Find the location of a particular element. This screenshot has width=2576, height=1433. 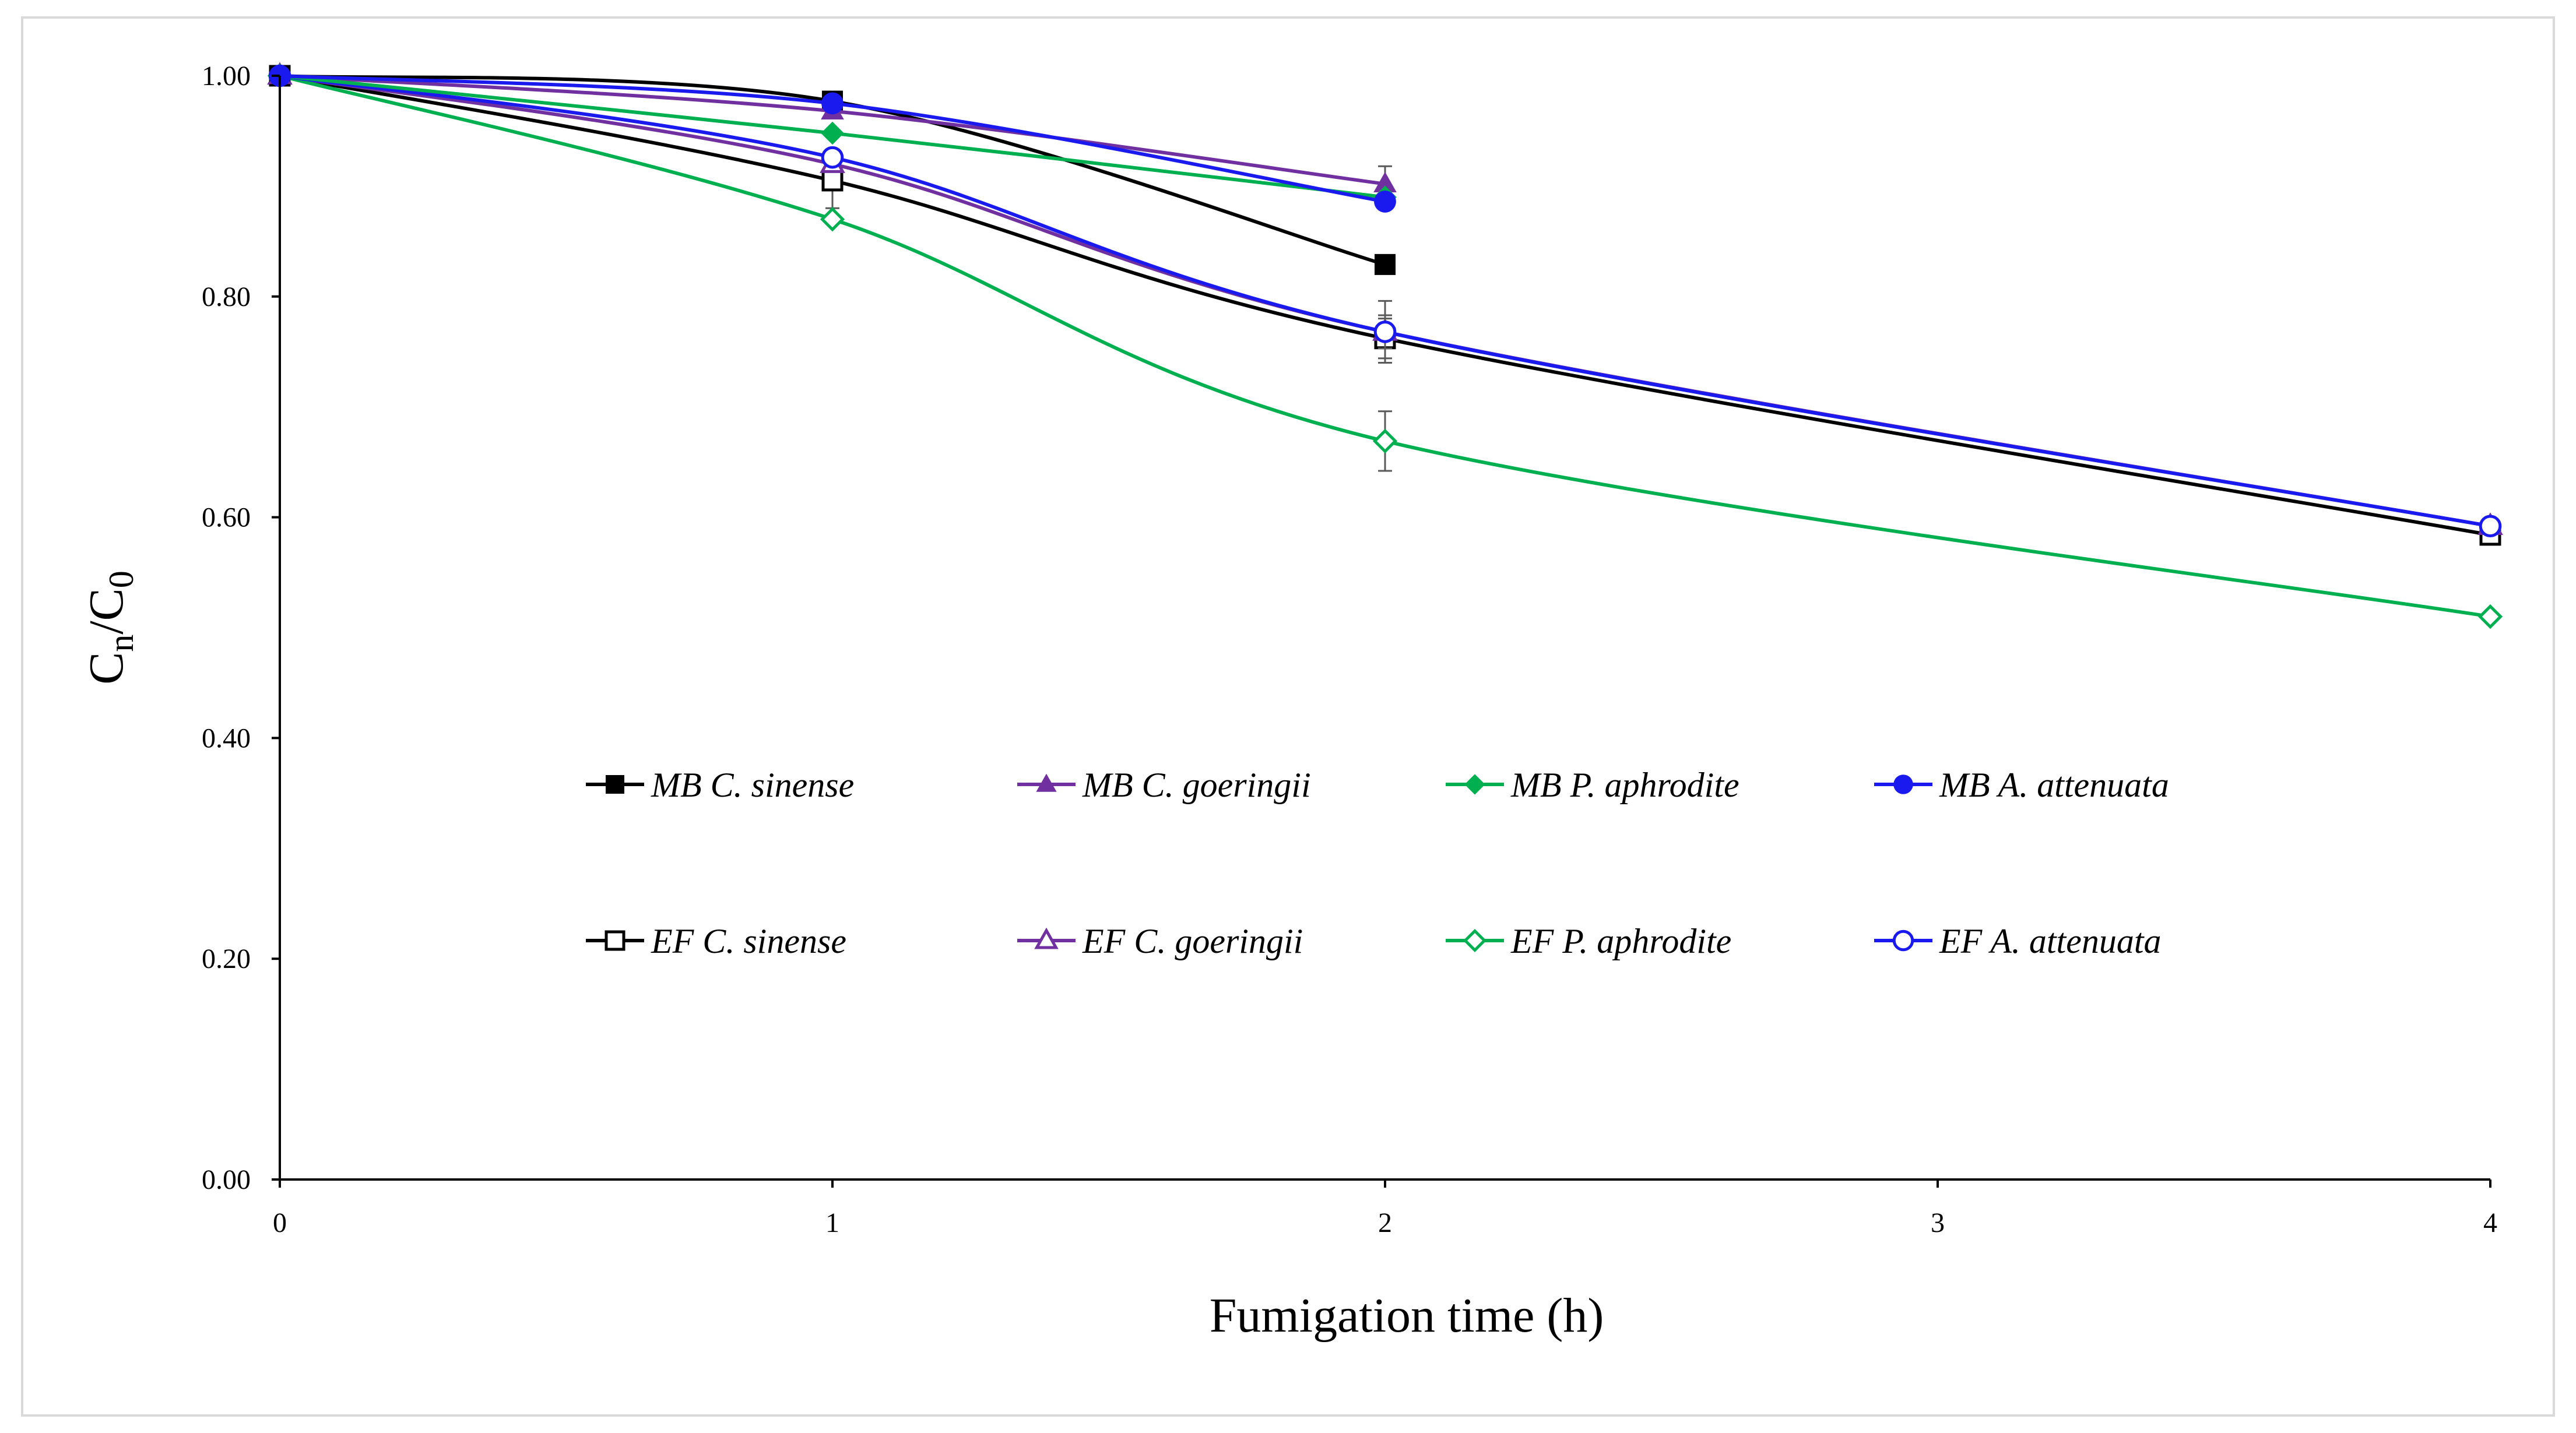

legend-label: MB P. aphrodite is located at coordinates (1624, 785).